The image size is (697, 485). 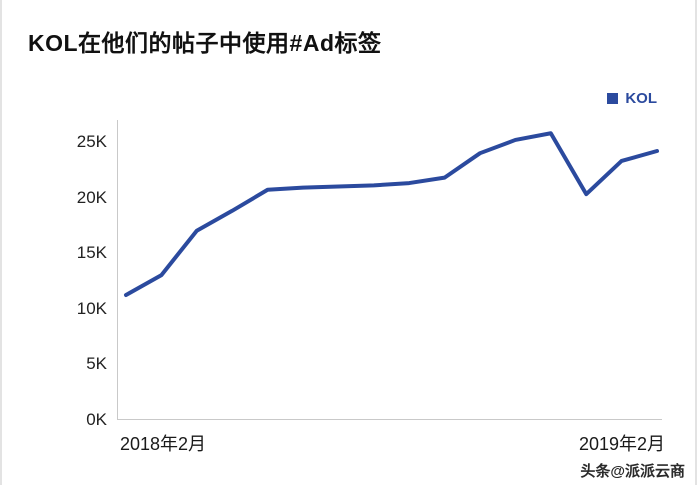 I want to click on y-tick-label: 20K, so click(x=91, y=197).